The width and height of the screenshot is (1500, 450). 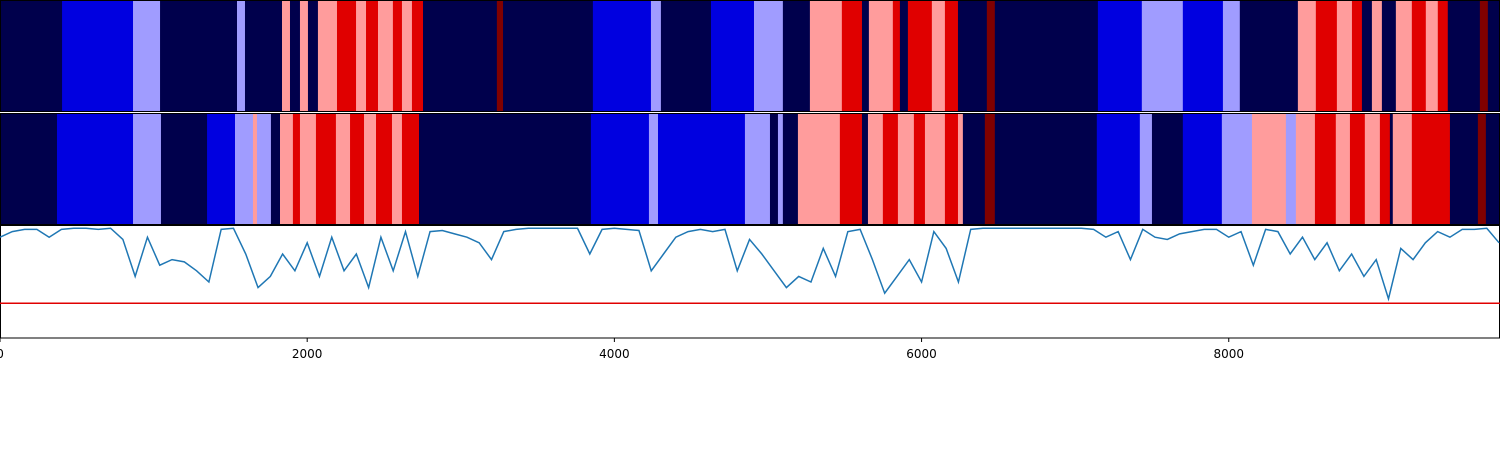 I want to click on x-tick-label: 4000, so click(x=614, y=354).